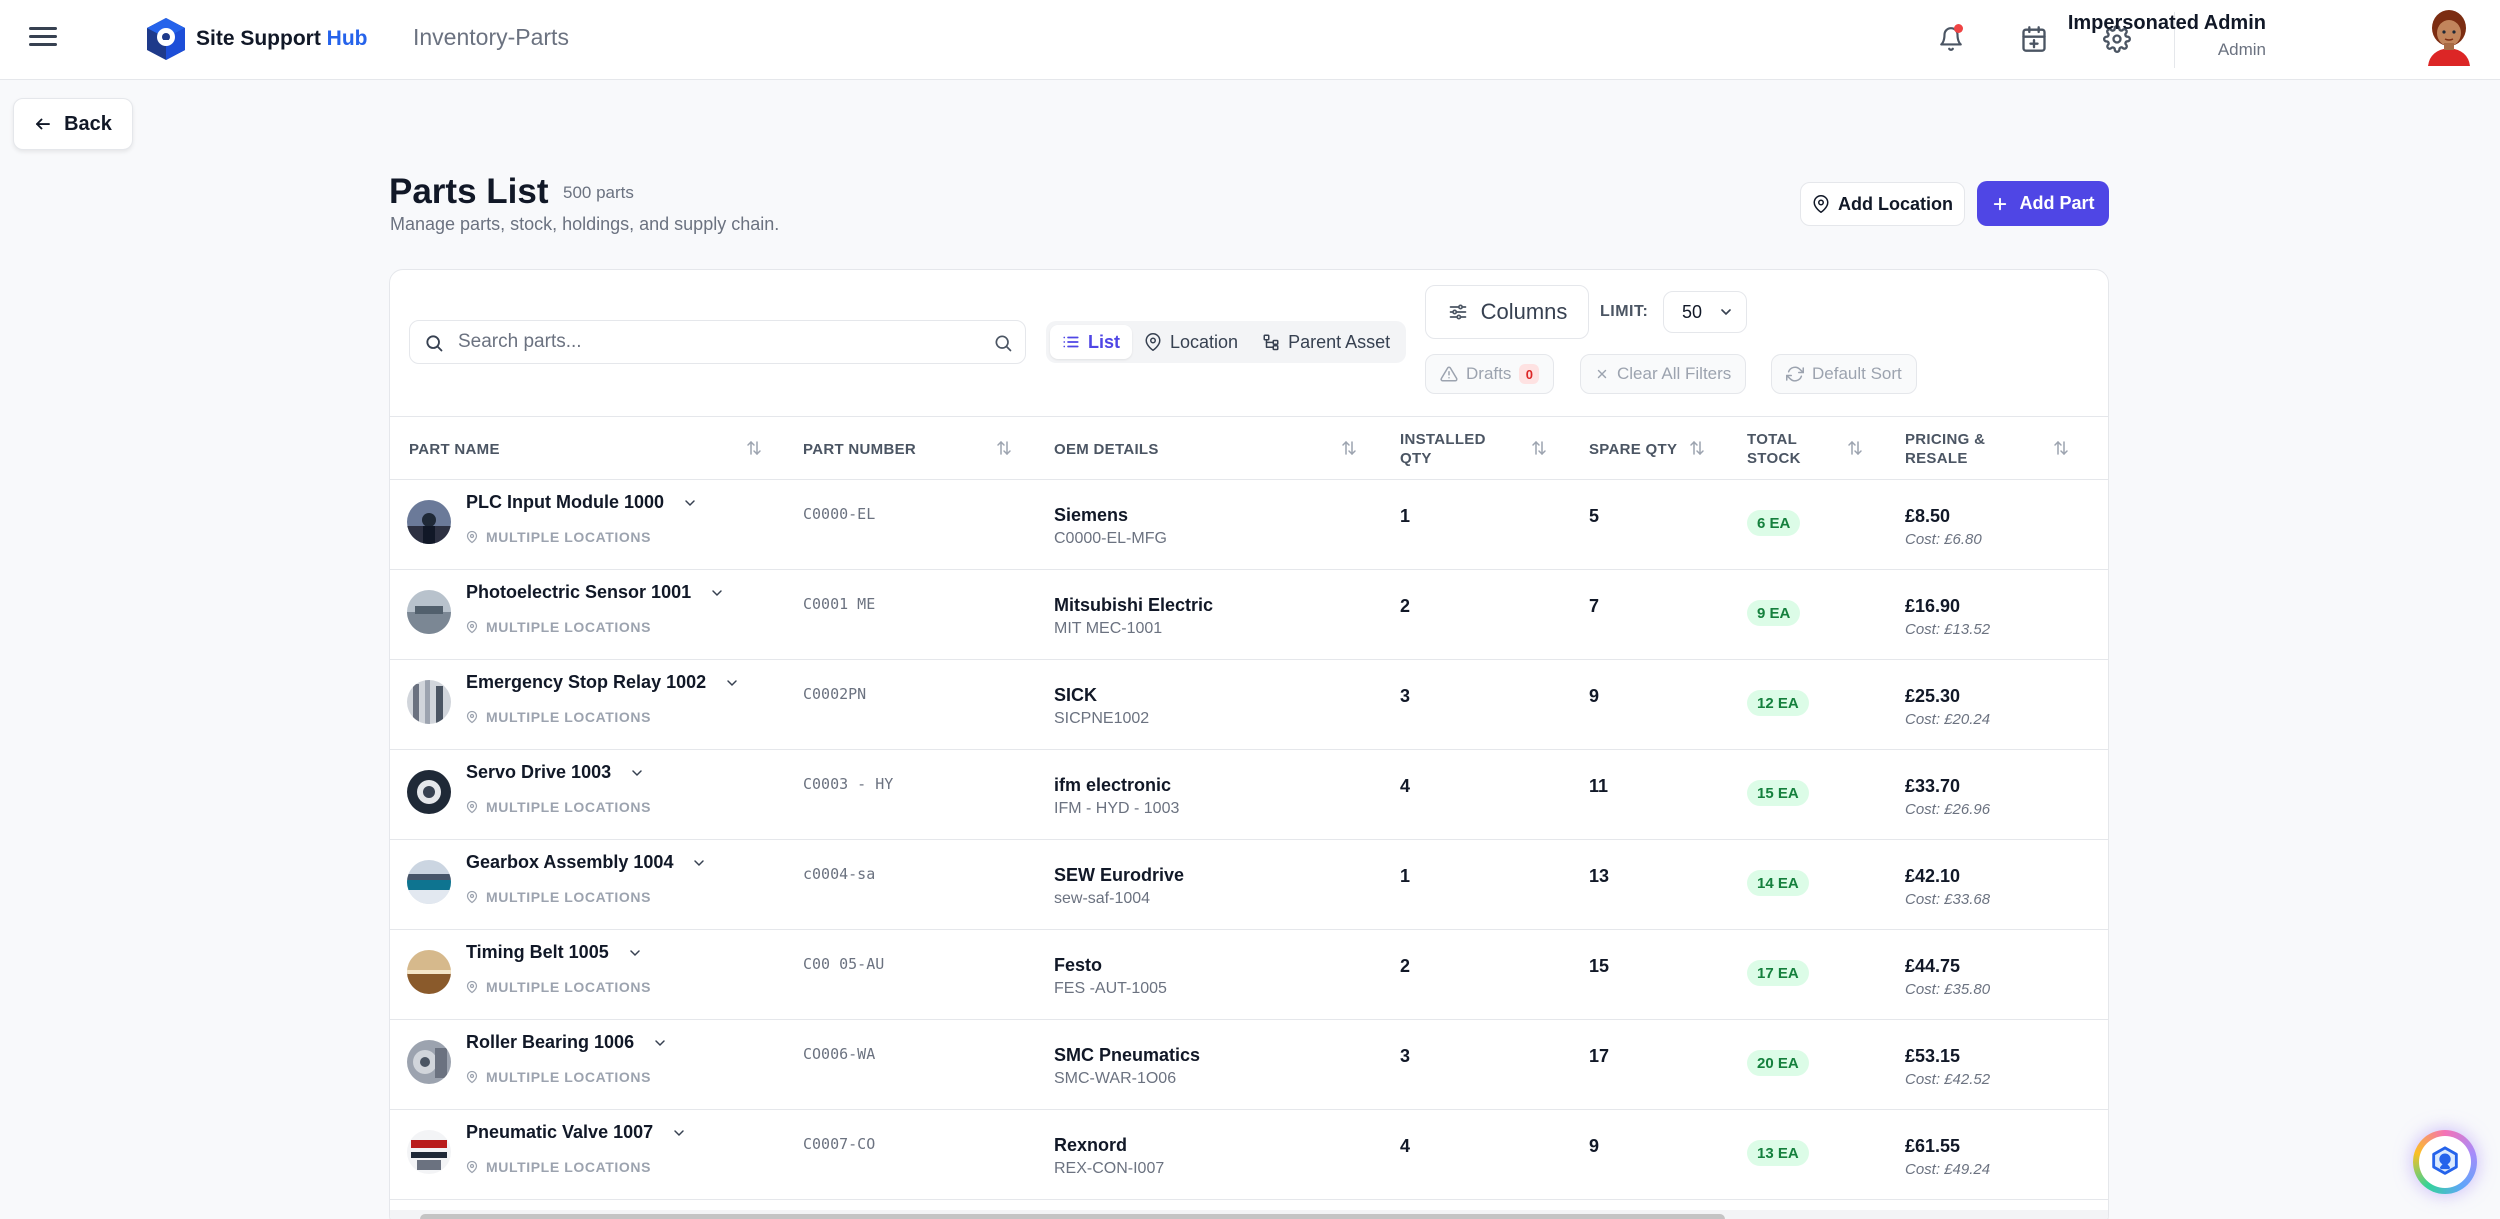 Image resolution: width=2500 pixels, height=1219 pixels. Describe the element at coordinates (1191, 342) in the screenshot. I see `view-location-tab: Location` at that location.